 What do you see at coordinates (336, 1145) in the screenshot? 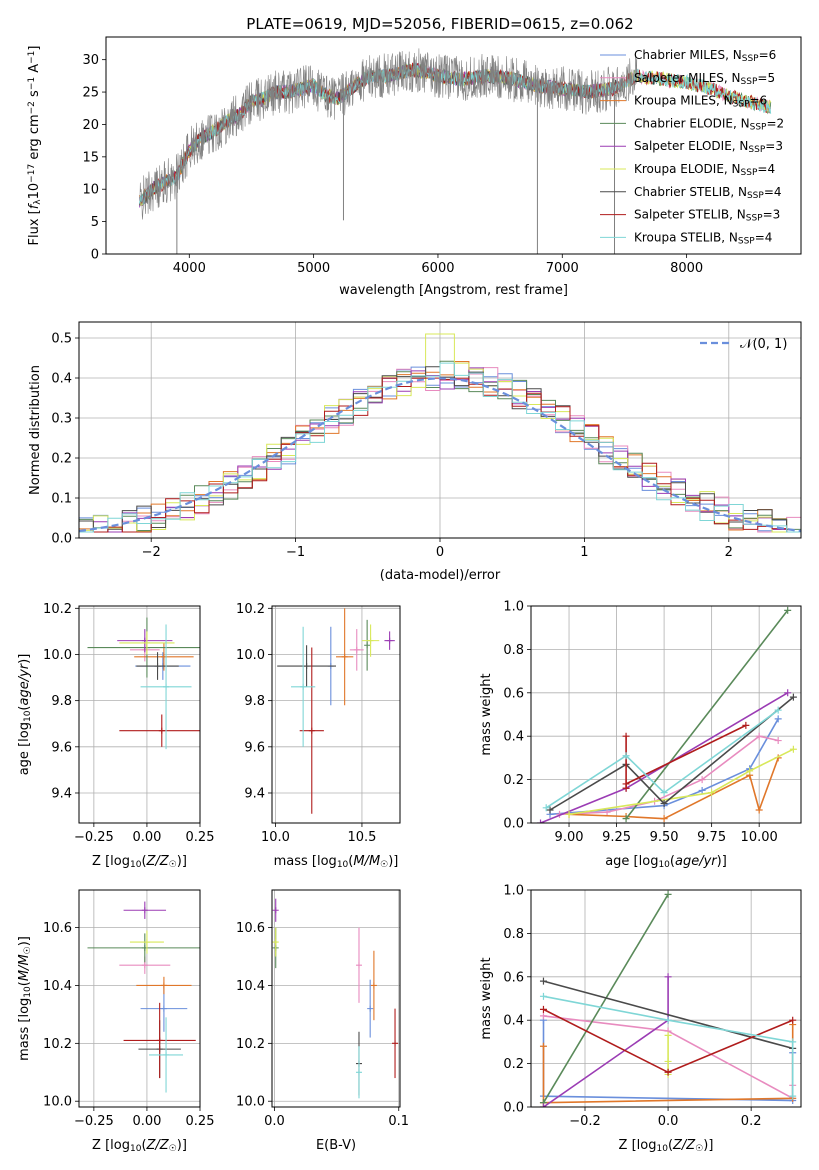
I see `x-axis-label: E(B-V)` at bounding box center [336, 1145].